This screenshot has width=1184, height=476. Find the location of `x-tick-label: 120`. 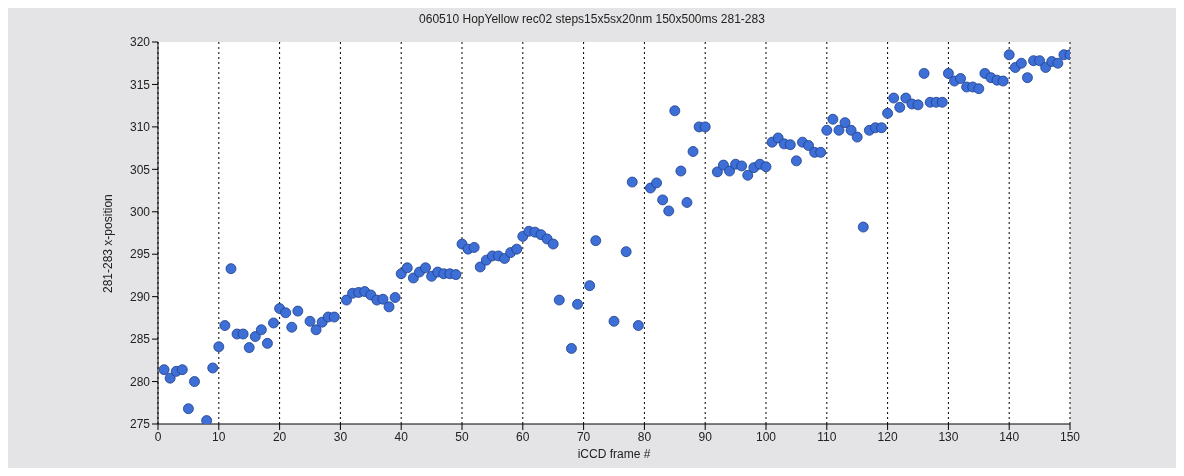

x-tick-label: 120 is located at coordinates (887, 436).